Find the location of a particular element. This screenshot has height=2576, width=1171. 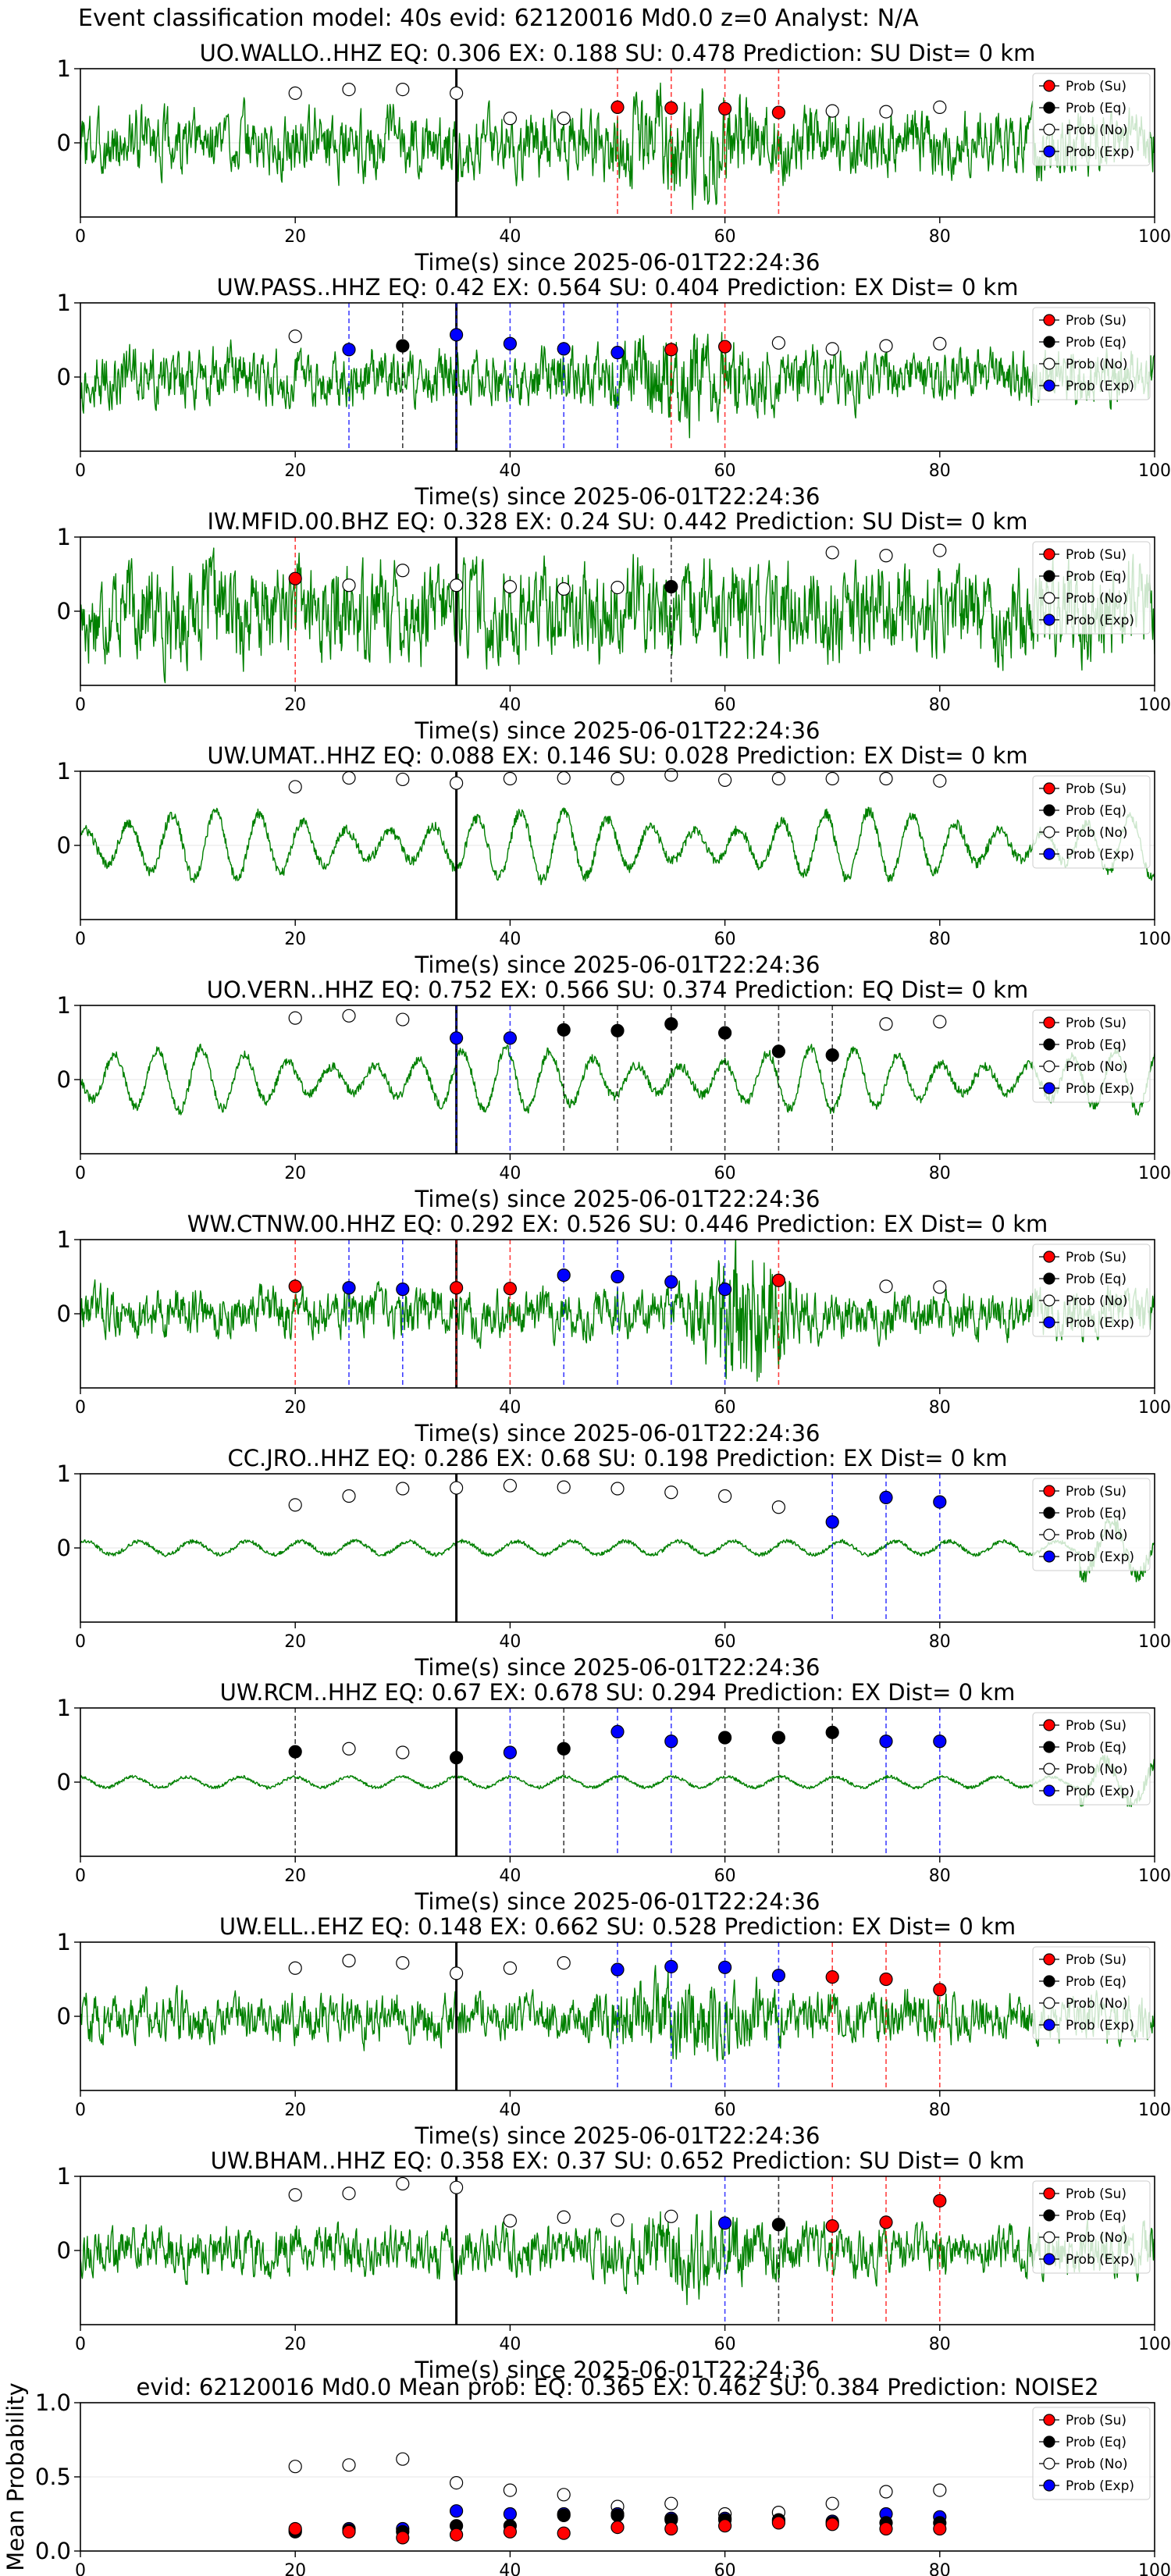

legend-label-no: Prob (No) is located at coordinates (1097, 2464).